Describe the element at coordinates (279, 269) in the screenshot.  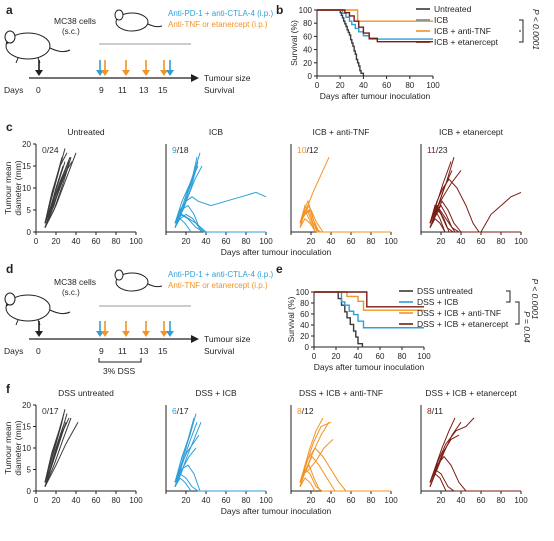
I see `panel-letter-e: e` at that location.